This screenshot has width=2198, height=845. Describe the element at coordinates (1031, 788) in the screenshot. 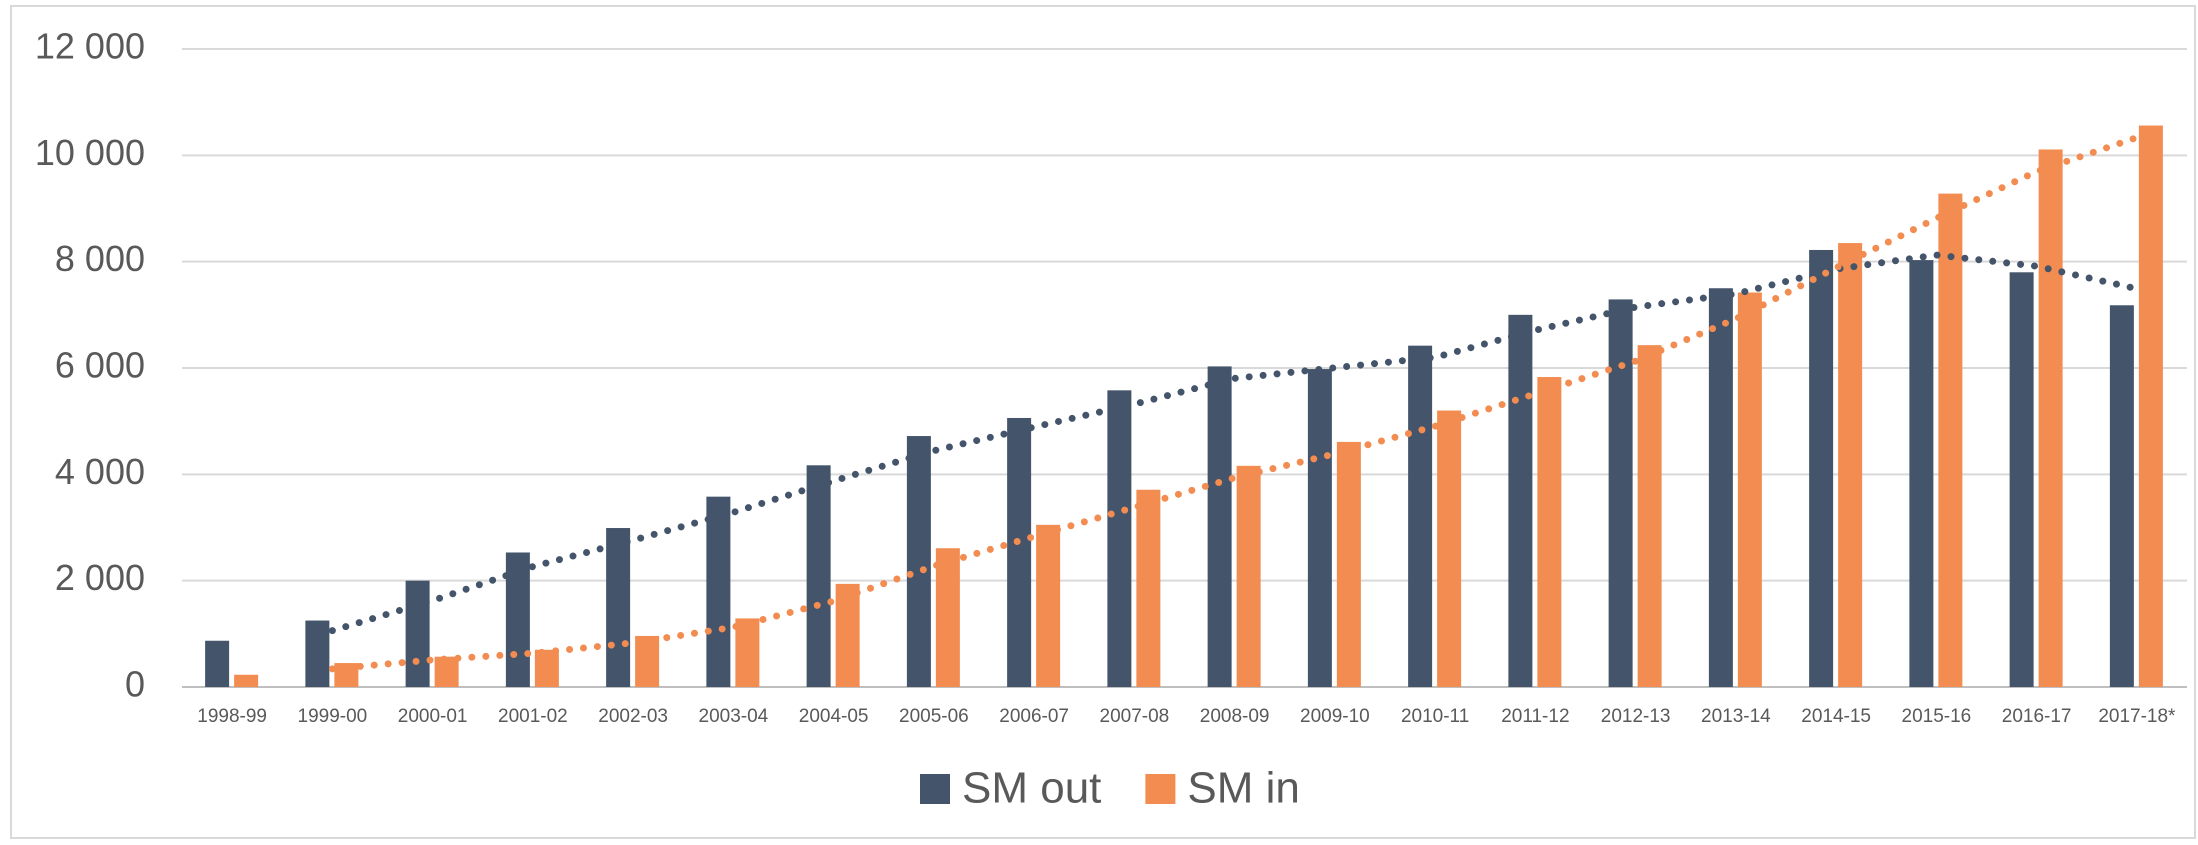

I see `legend-label: SM out` at that location.